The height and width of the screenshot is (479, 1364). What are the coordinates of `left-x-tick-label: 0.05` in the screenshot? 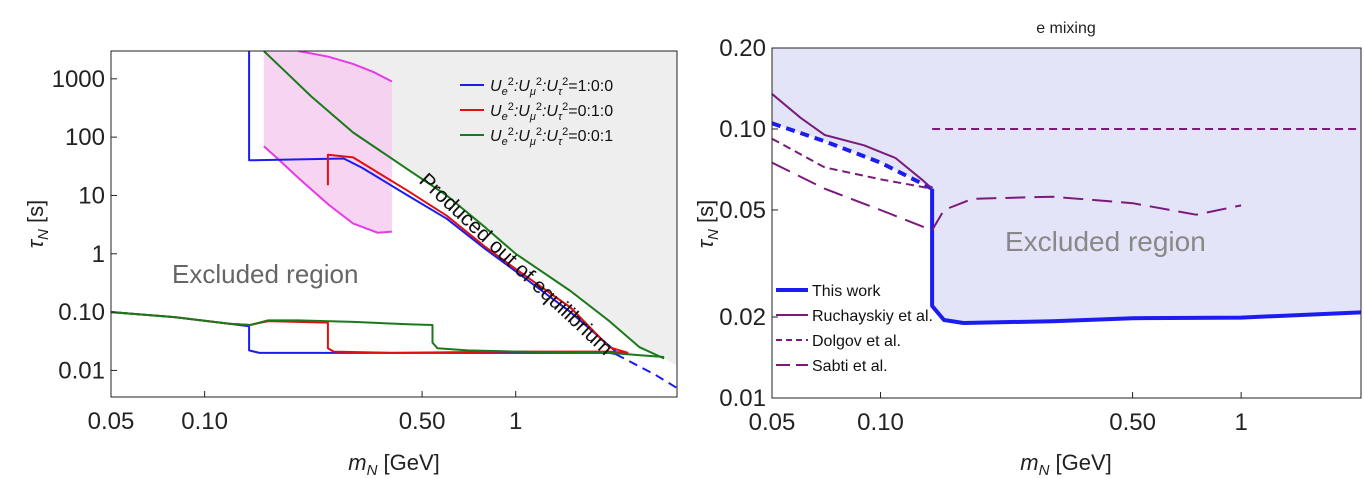 It's located at (111, 421).